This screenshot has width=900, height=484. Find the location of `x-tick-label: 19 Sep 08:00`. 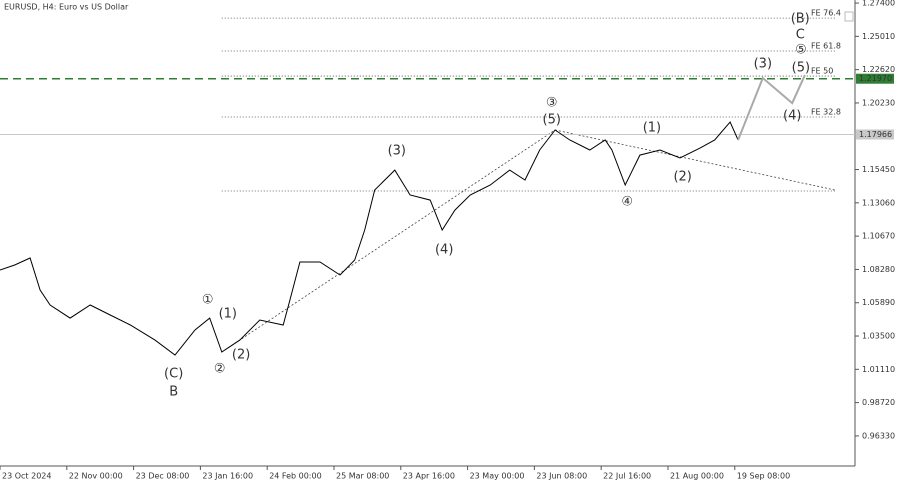

x-tick-label: 19 Sep 08:00 is located at coordinates (763, 476).